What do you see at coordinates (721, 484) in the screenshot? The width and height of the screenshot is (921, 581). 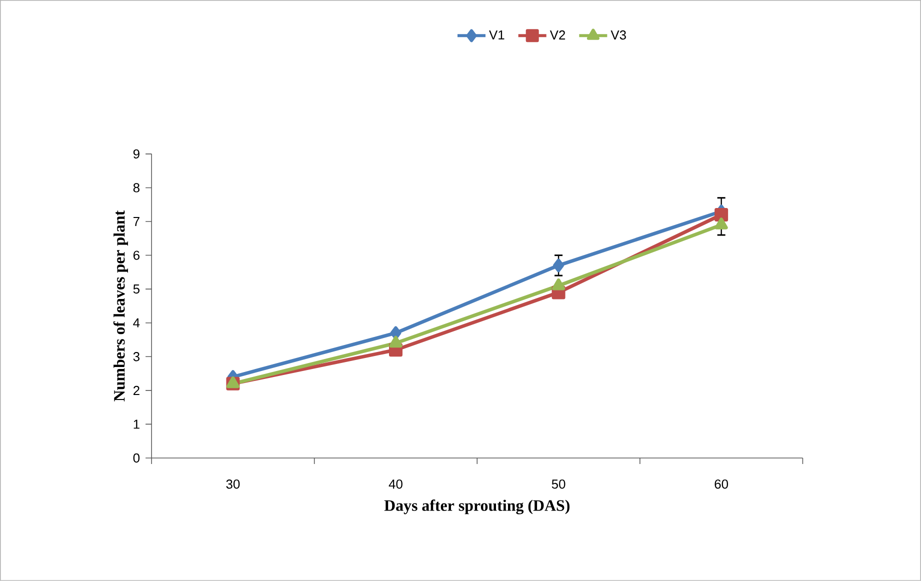 I see `x-tick-label: 60` at bounding box center [721, 484].